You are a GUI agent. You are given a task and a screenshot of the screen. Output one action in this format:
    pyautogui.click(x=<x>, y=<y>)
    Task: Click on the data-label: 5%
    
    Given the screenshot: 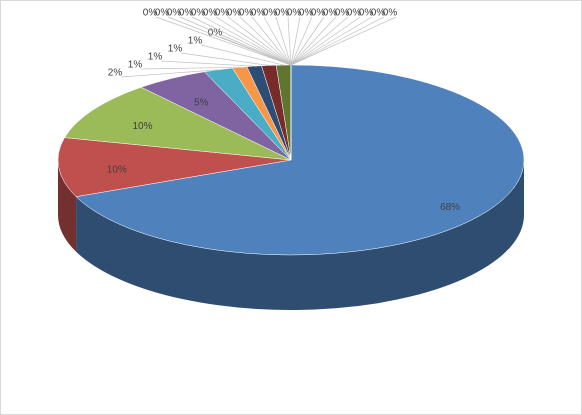 What is the action you would take?
    pyautogui.click(x=201, y=103)
    